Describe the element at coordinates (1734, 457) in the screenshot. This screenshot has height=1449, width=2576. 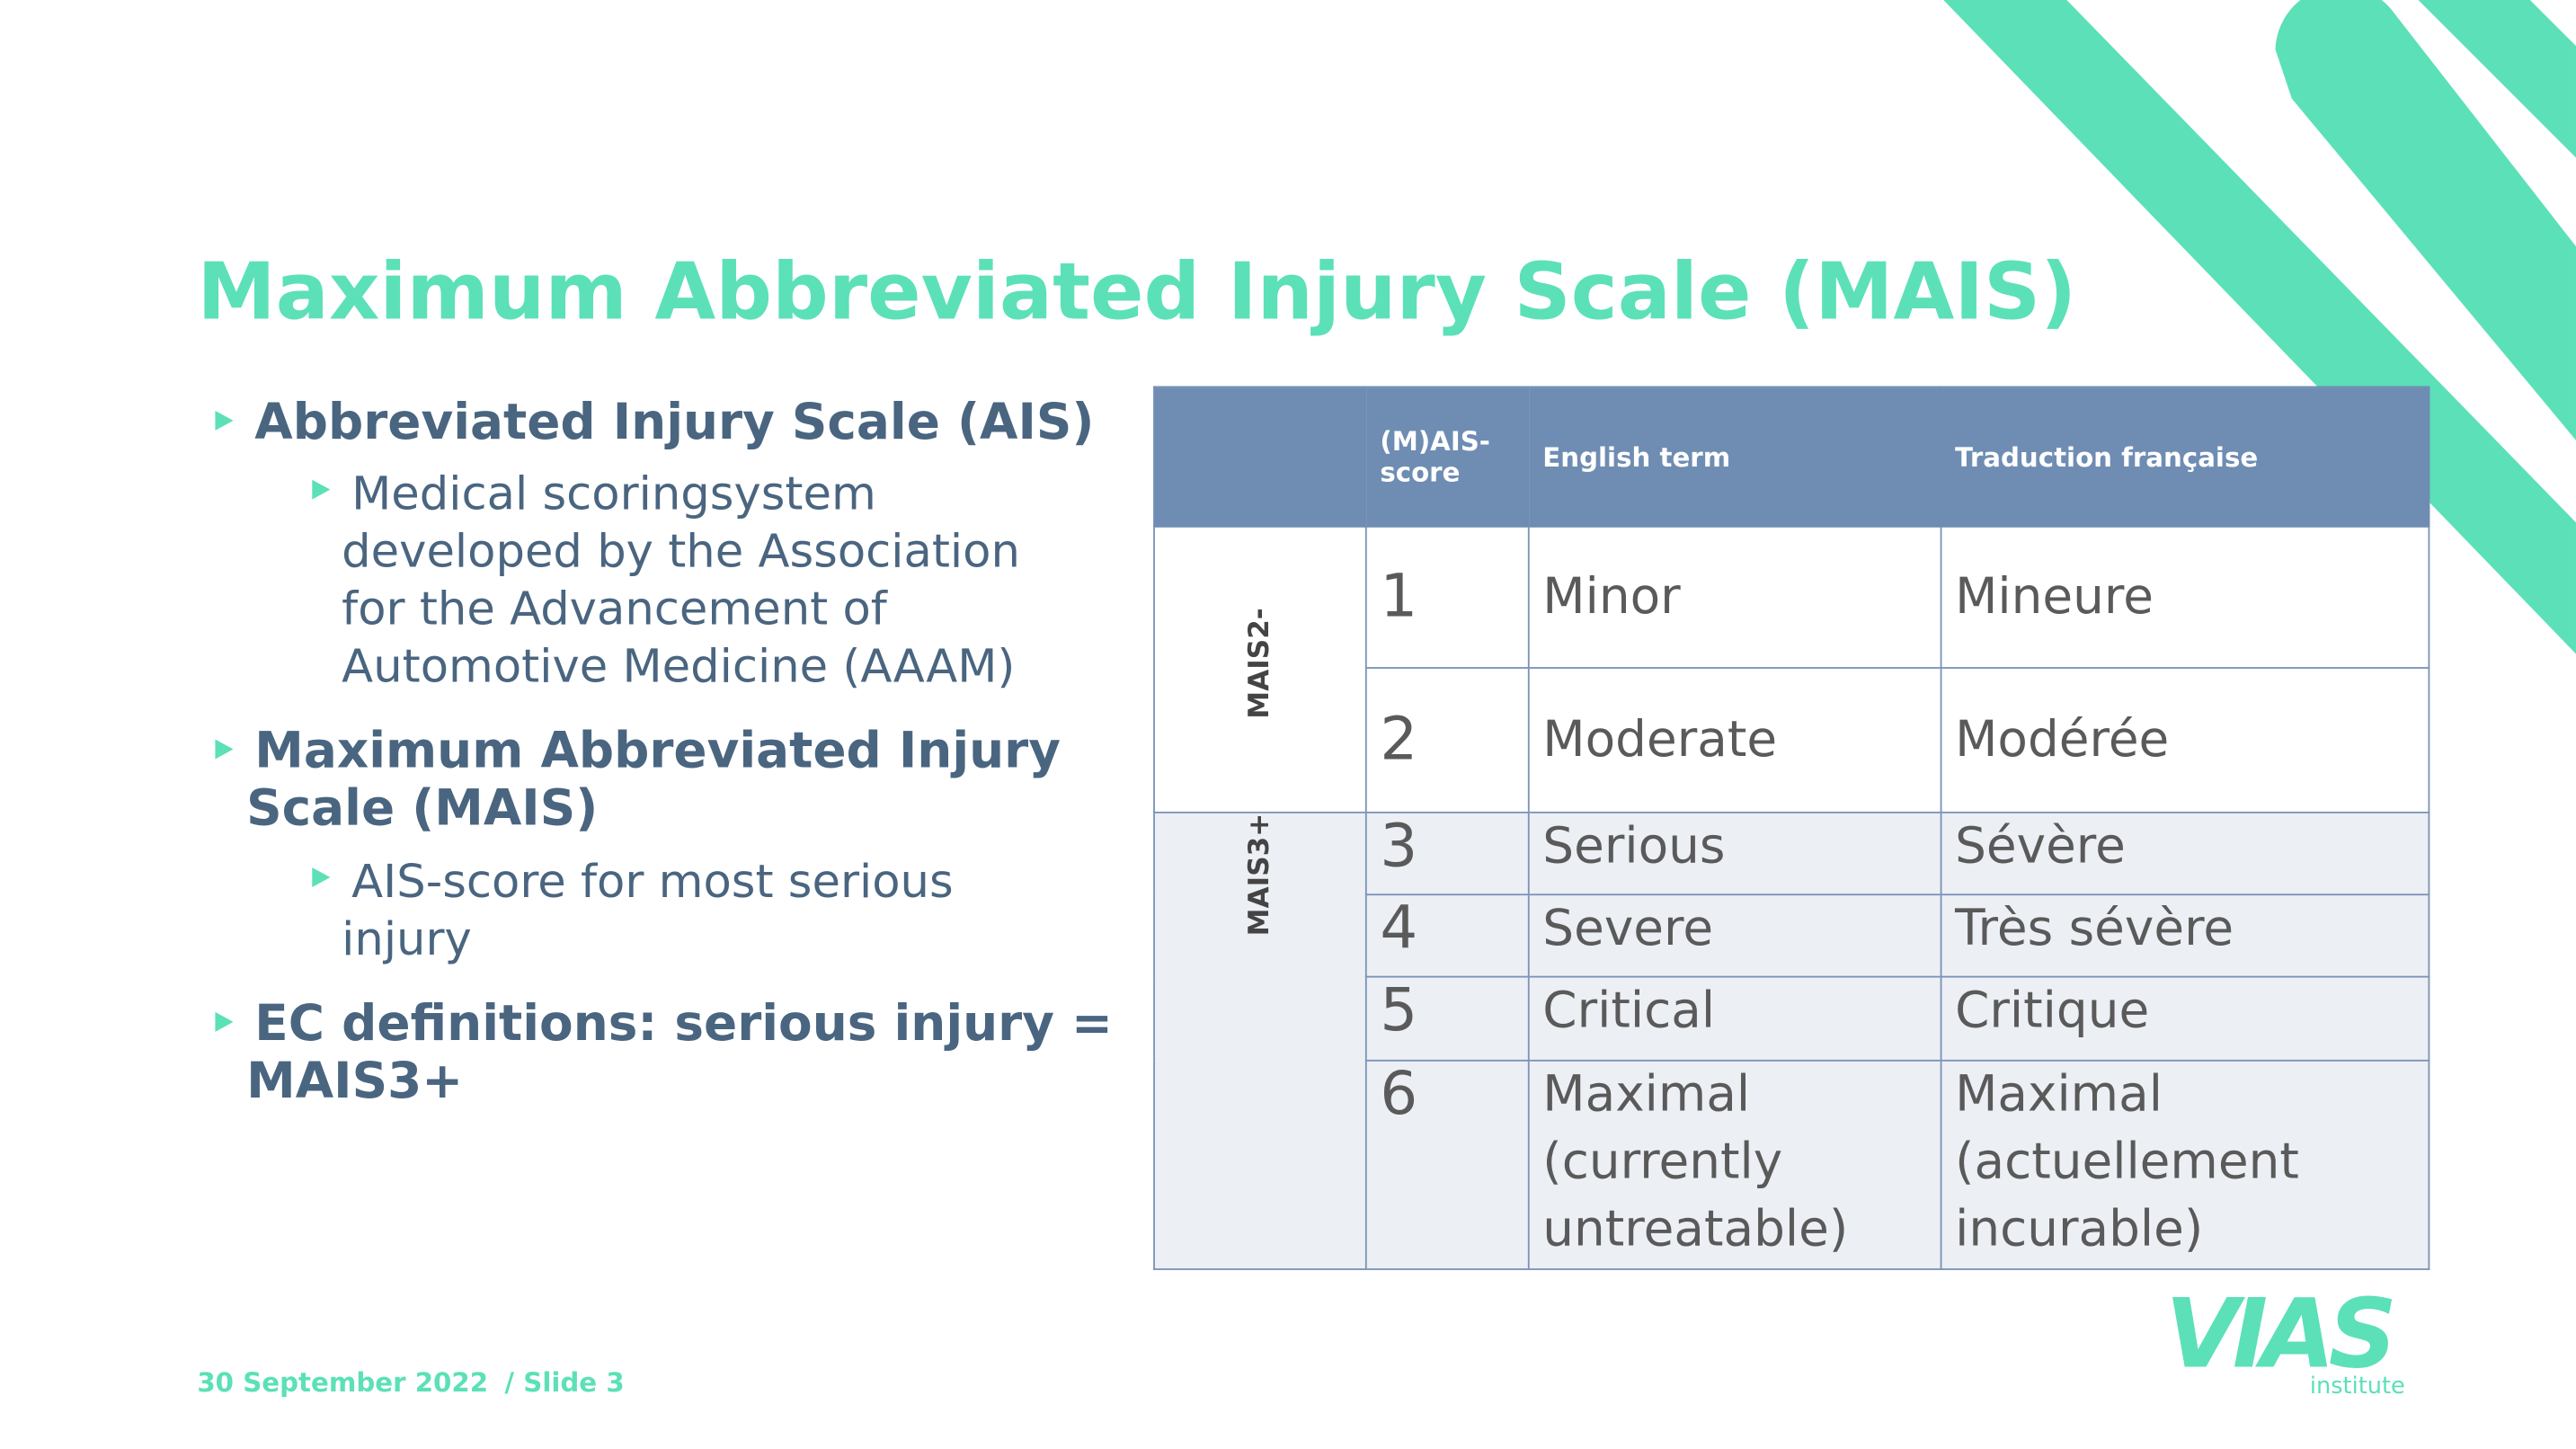
I see `header-cell: English term` at that location.